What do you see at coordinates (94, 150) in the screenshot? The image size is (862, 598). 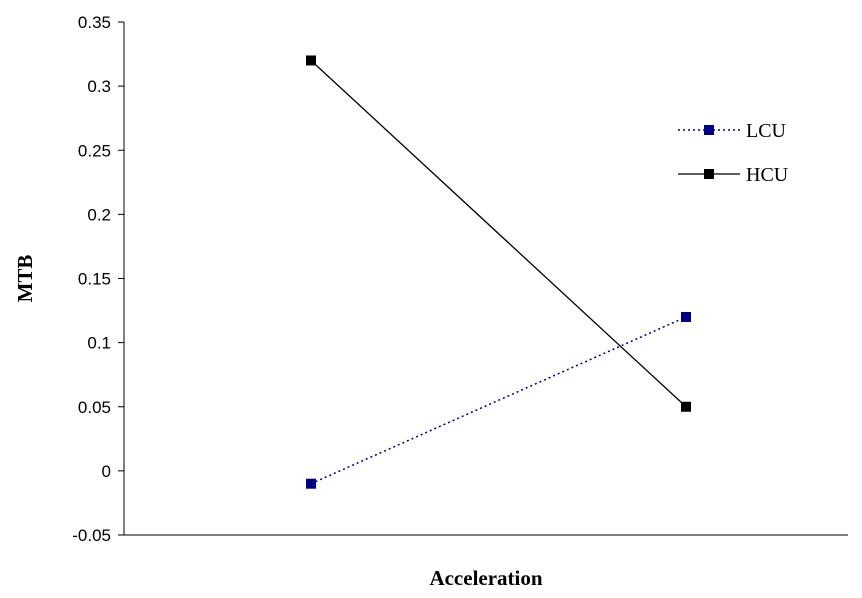 I see `y-tick-label: 0.25` at bounding box center [94, 150].